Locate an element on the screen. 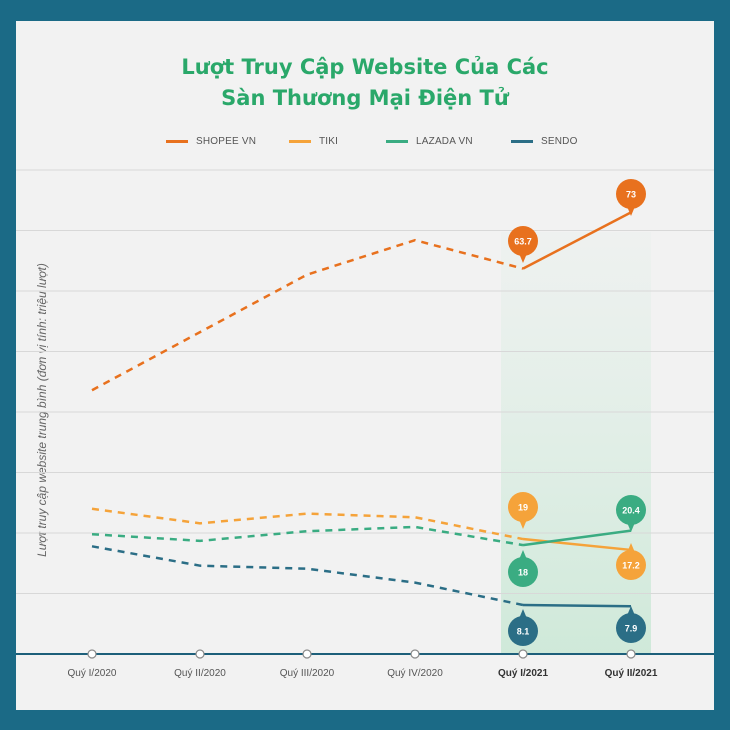  chart-title-line-1: Lượt Truy Cập Website Của Các is located at coordinates (365, 67).